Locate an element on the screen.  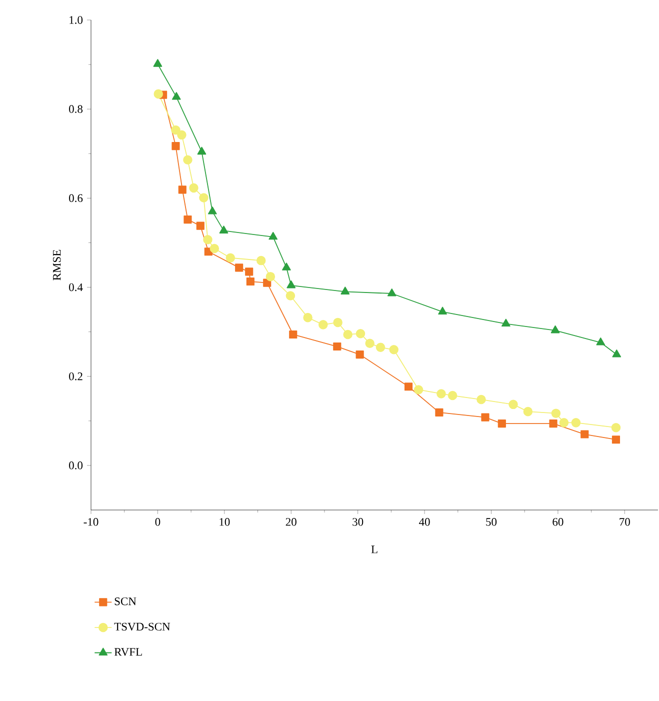
x-tick-label: 20 is located at coordinates (291, 522).